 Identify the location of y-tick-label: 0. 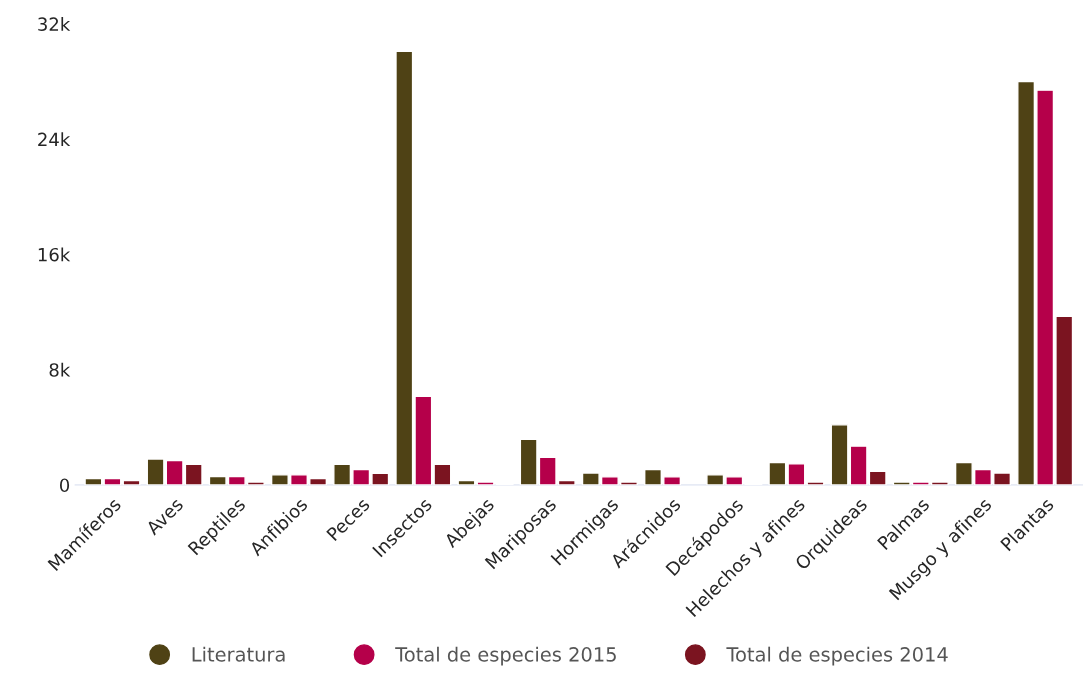
(64, 485).